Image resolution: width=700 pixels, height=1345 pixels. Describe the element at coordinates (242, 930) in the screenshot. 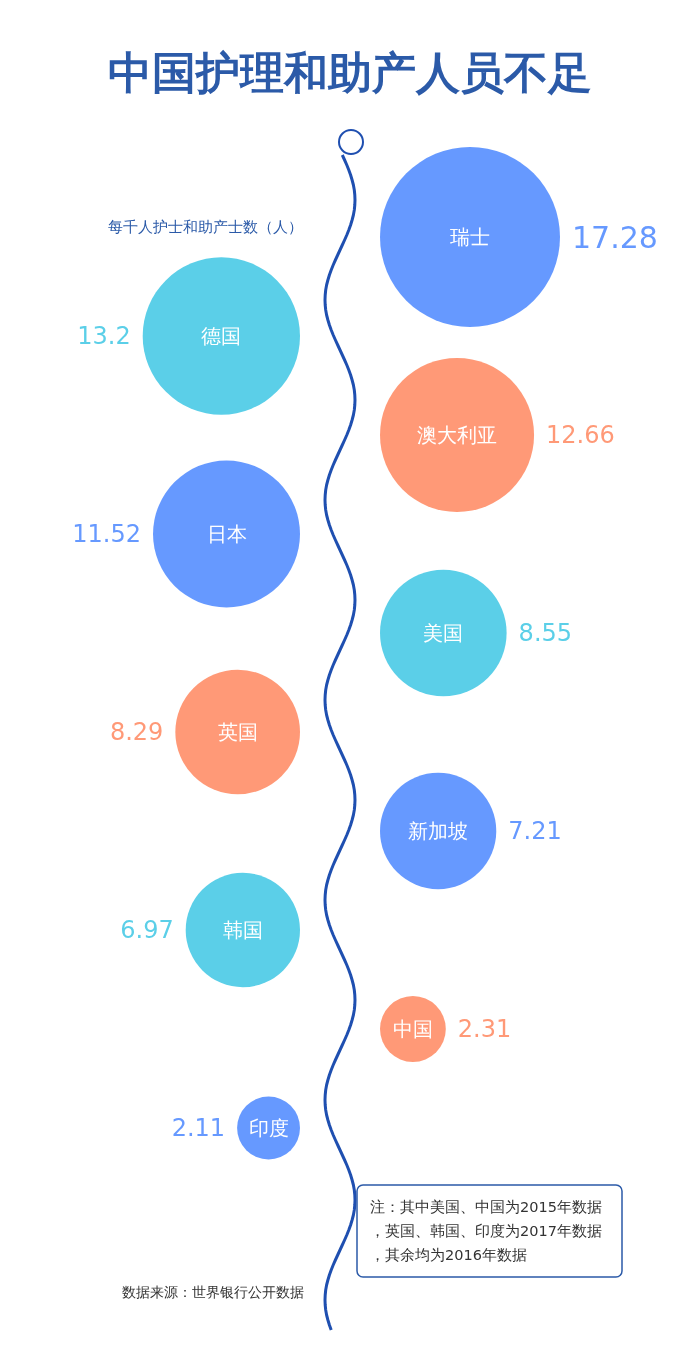

I see `category-label: 韩国` at that location.